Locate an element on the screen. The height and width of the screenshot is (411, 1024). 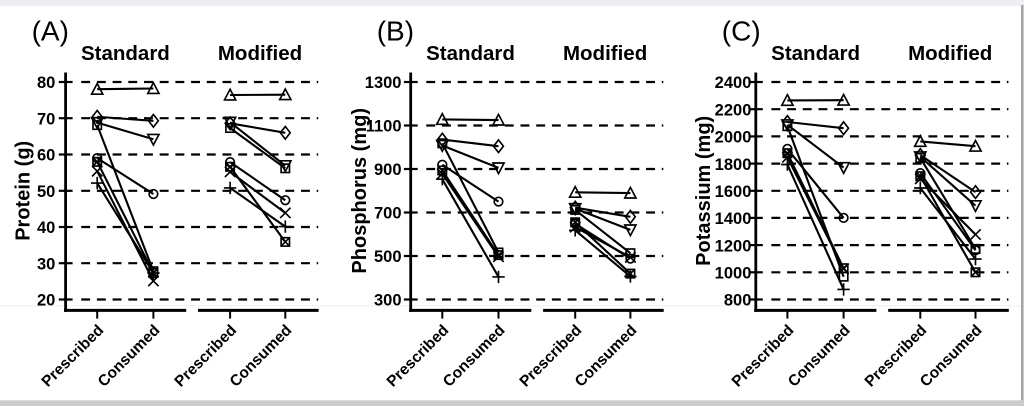
svg-text: 1000 is located at coordinates (733, 274).